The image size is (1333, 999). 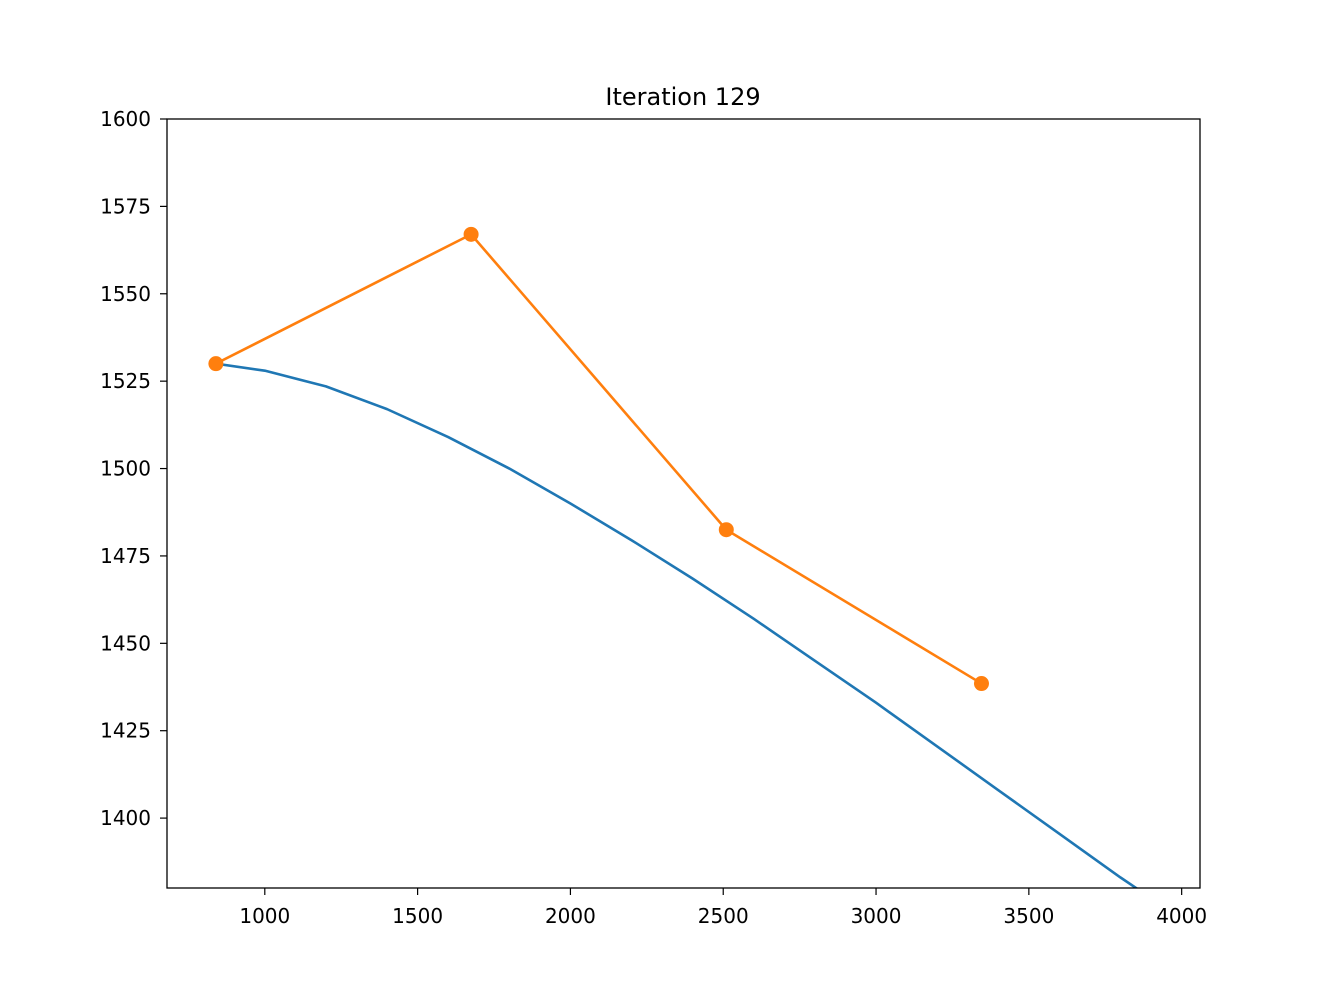 What do you see at coordinates (125, 469) in the screenshot?
I see `y-tick-label: 1500` at bounding box center [125, 469].